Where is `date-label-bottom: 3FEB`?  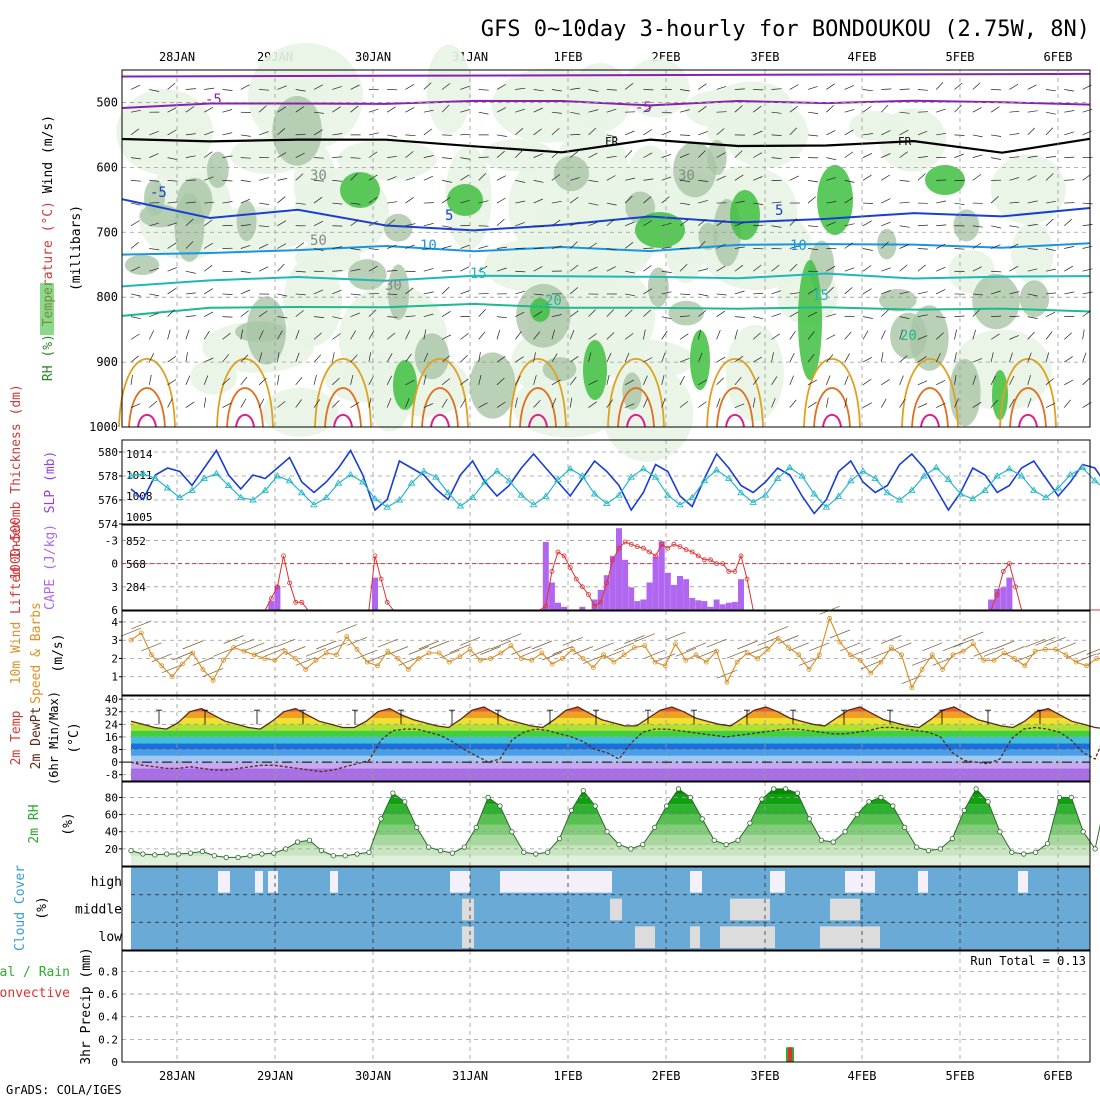
date-label-bottom: 3FEB is located at coordinates (765, 1076).